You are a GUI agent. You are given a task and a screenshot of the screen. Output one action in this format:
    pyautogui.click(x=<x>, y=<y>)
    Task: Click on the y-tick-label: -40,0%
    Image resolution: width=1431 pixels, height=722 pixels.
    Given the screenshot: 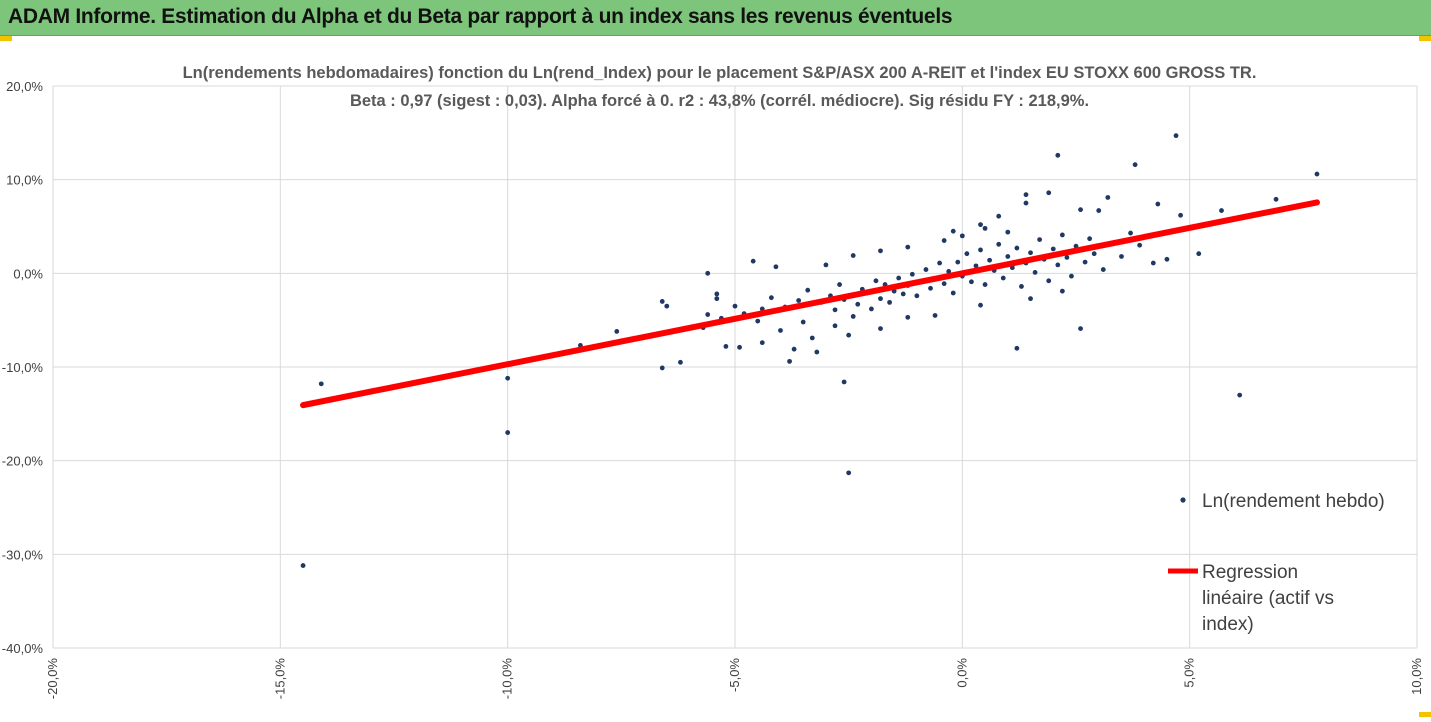 What is the action you would take?
    pyautogui.click(x=23, y=648)
    